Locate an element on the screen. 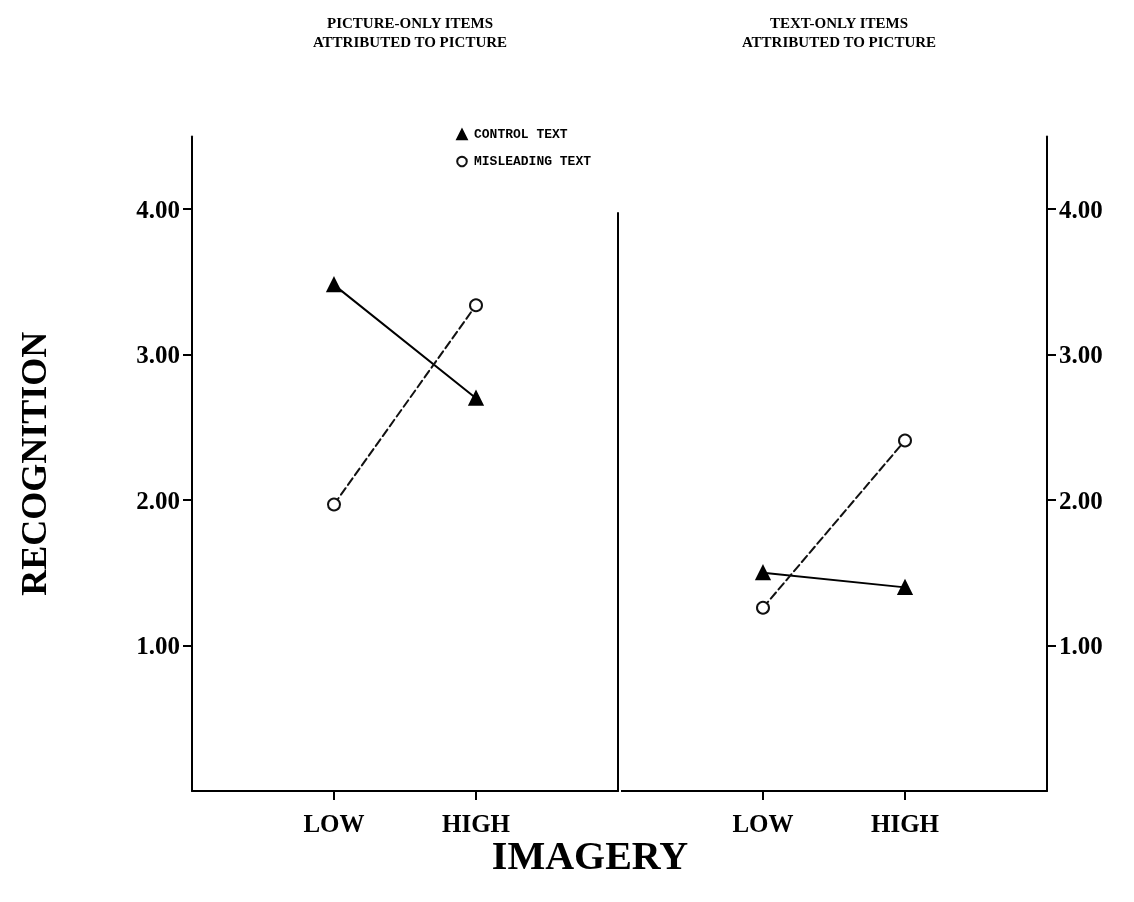 This screenshot has height=902, width=1134. chart-title: TEXT-ONLY ITEMS ATTRIBUTED TO PICTURE is located at coordinates (839, 32).